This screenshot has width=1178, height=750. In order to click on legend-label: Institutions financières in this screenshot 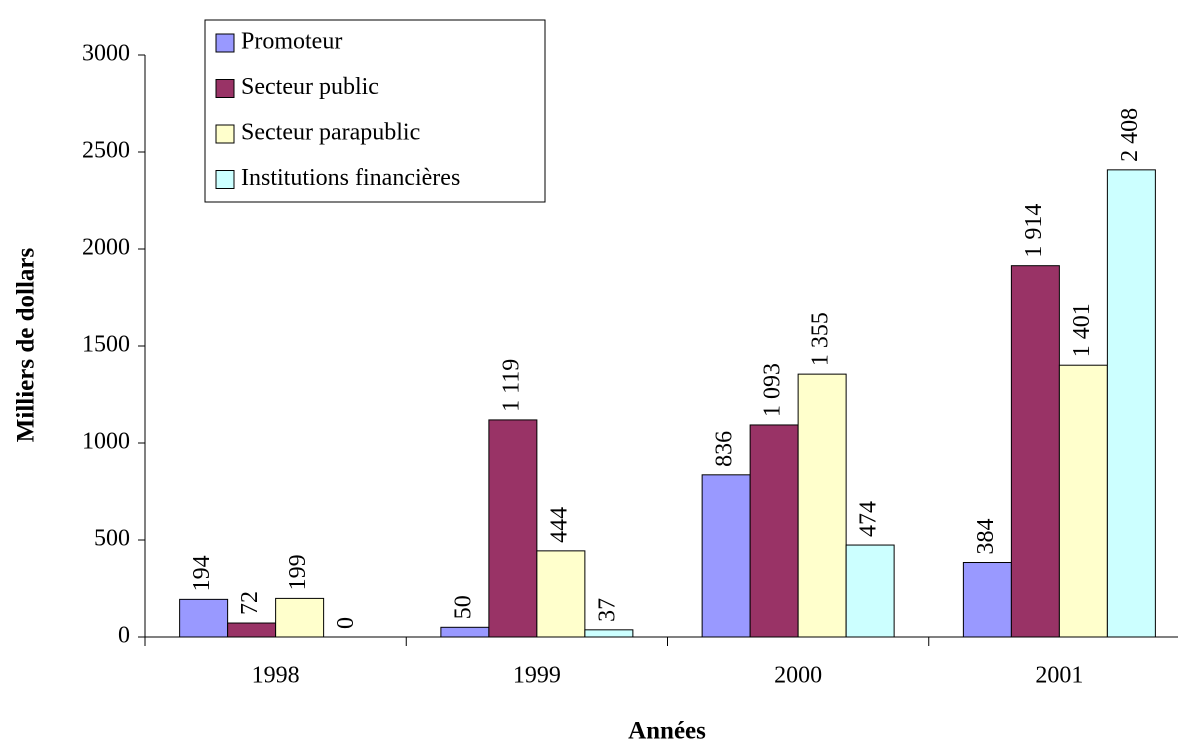, I will do `click(350, 178)`.